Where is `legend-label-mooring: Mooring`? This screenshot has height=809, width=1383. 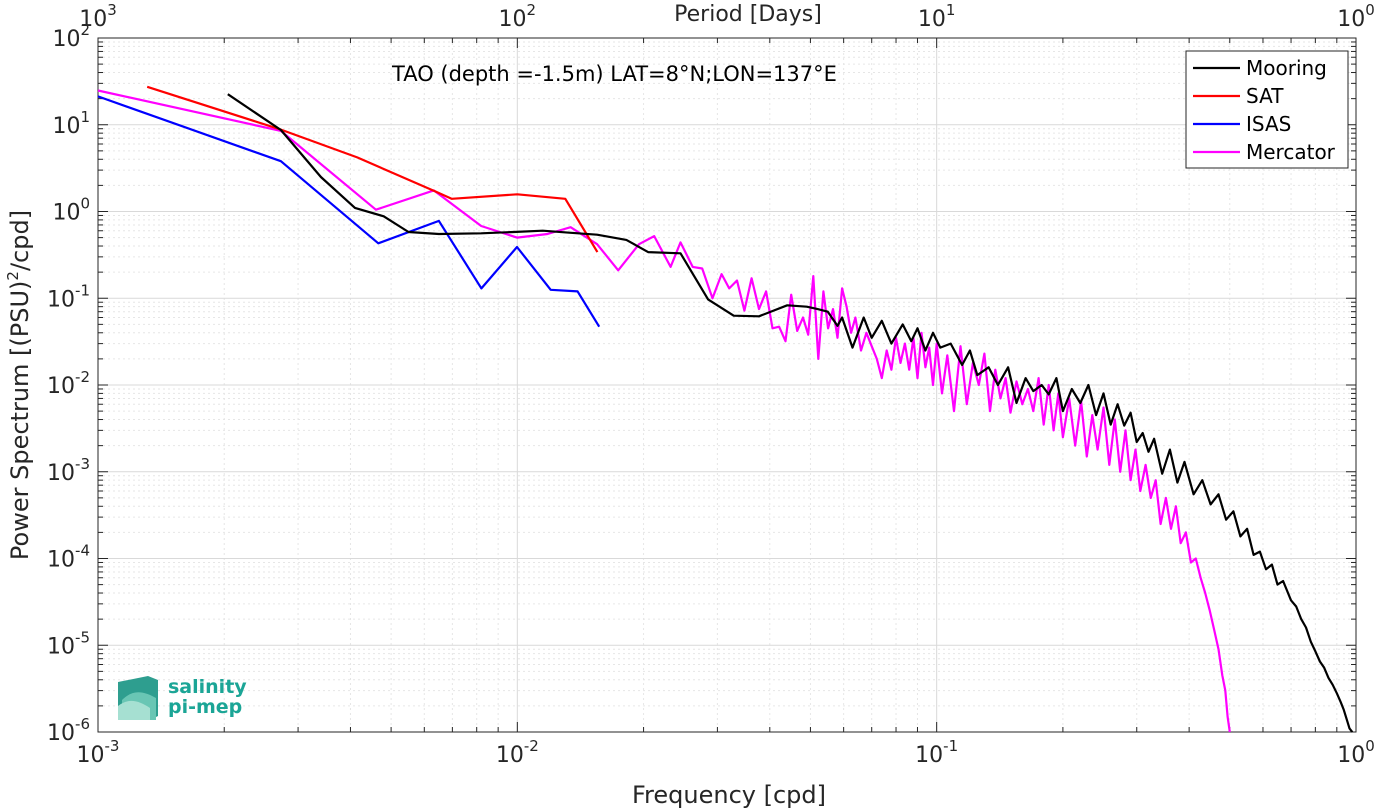 legend-label-mooring: Mooring is located at coordinates (1286, 68).